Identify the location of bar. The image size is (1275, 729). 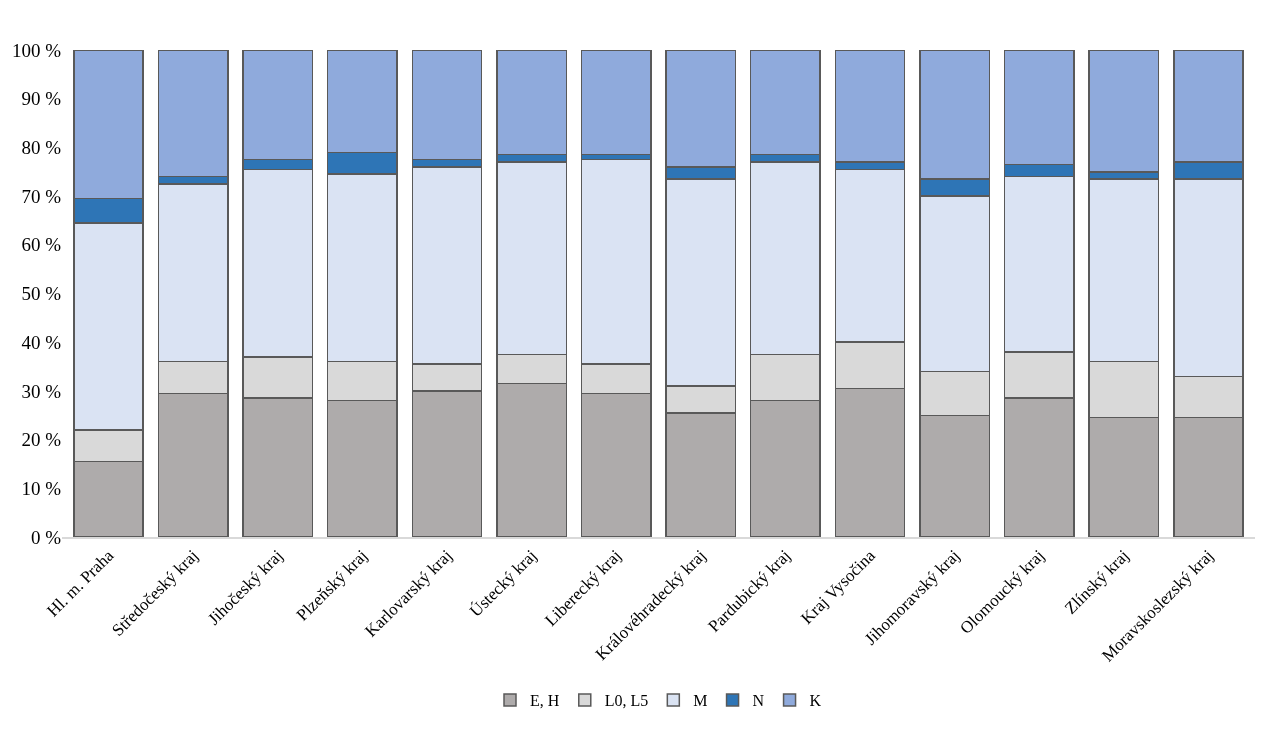
(616, 103).